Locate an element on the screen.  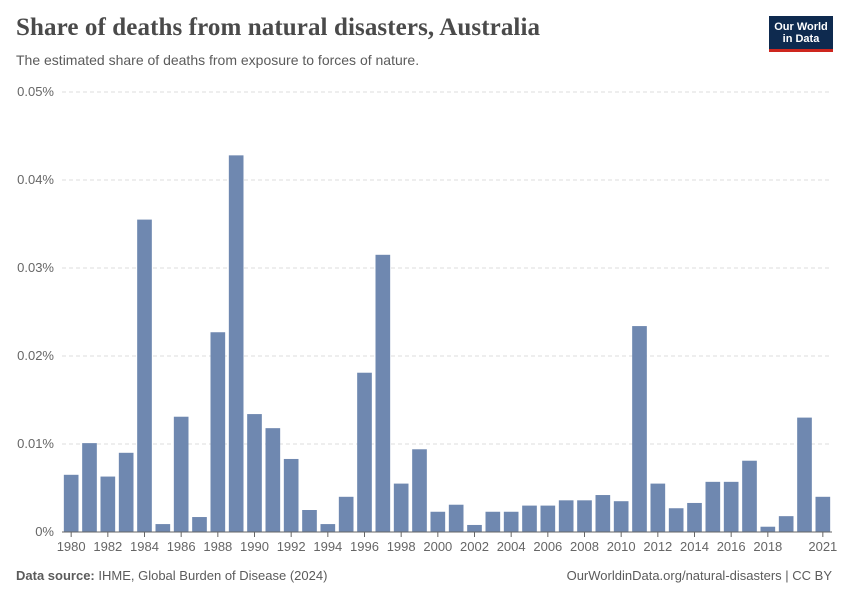
x-tick-label: 2012 is located at coordinates (657, 546).